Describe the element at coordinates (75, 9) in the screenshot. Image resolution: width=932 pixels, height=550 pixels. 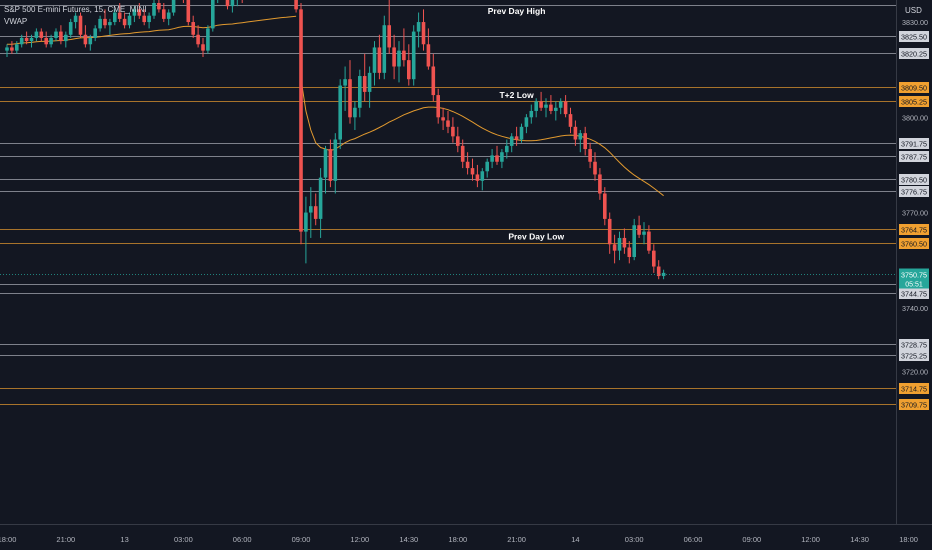
I see `symbol-title: S&P 500 E-mini Futures, 15, CME_MINI` at that location.